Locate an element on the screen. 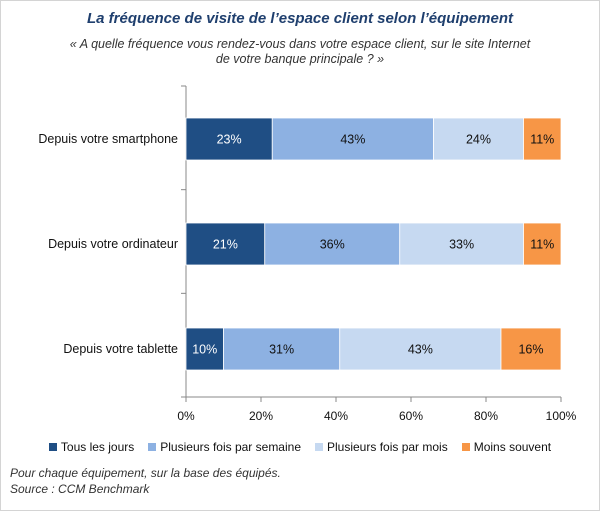 The image size is (600, 511). x-tick-label: 100% is located at coordinates (561, 416).